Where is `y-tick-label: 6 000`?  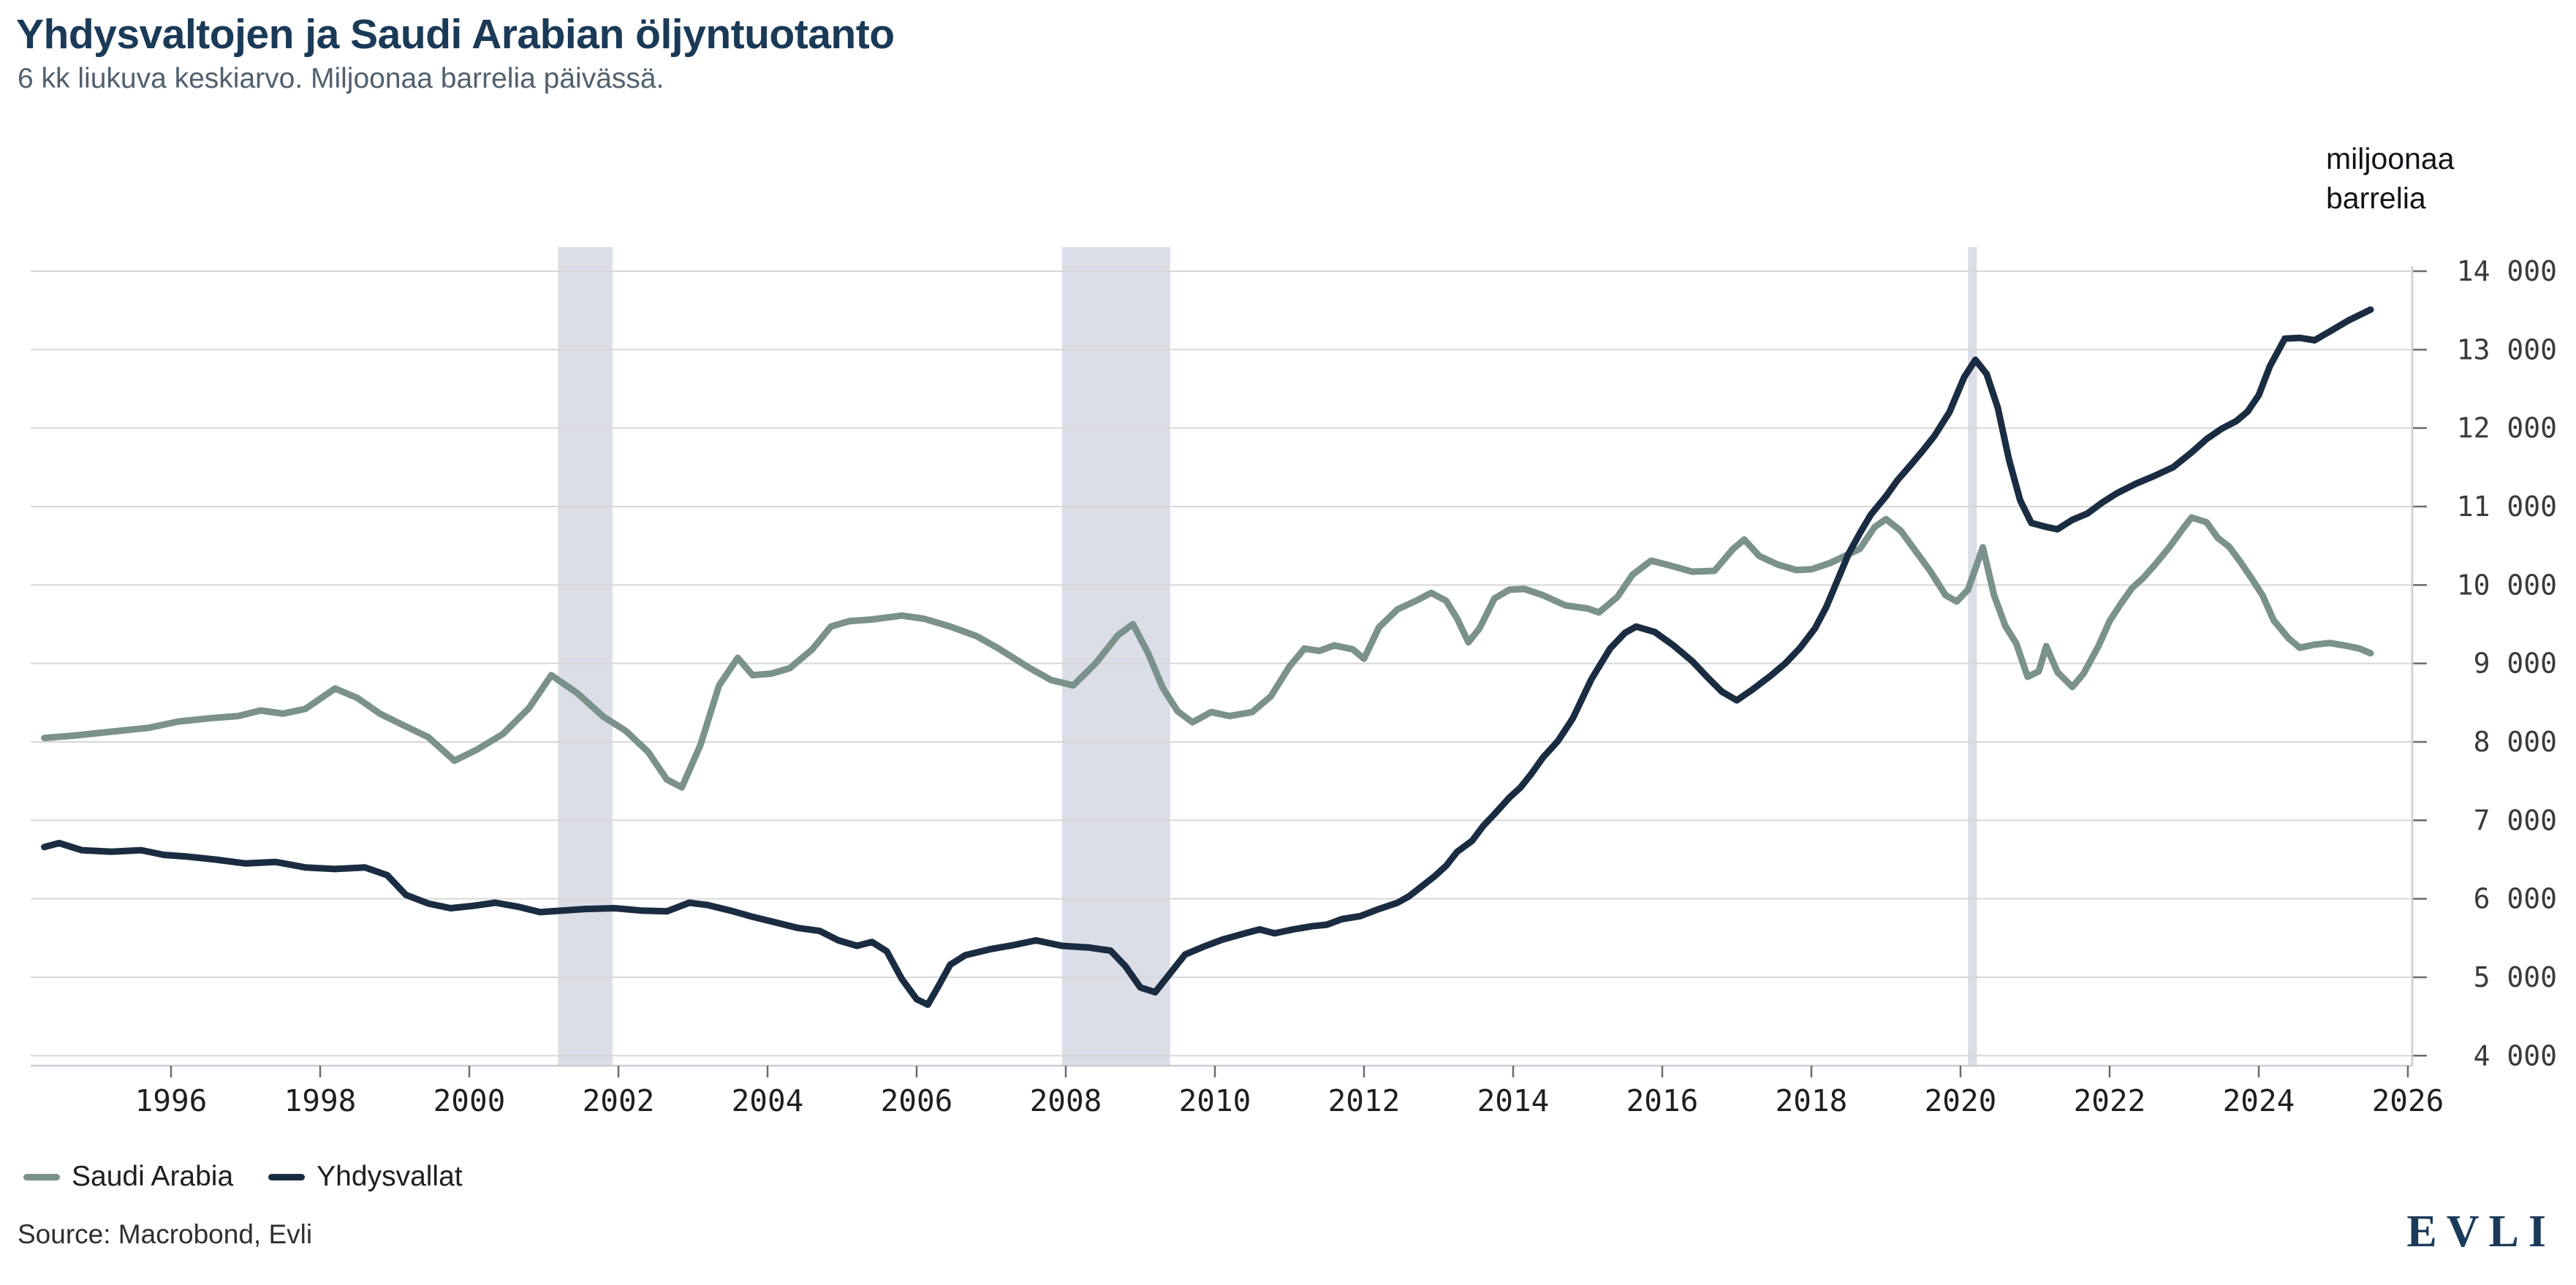 y-tick-label: 6 000 is located at coordinates (2515, 899).